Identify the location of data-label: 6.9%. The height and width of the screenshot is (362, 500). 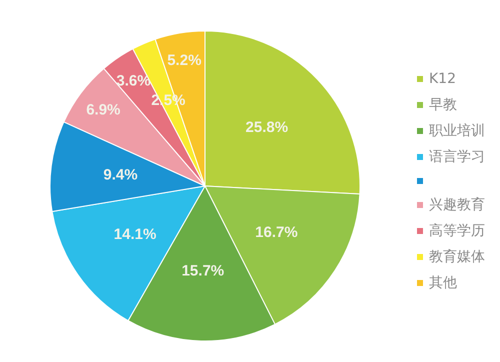
(103, 109).